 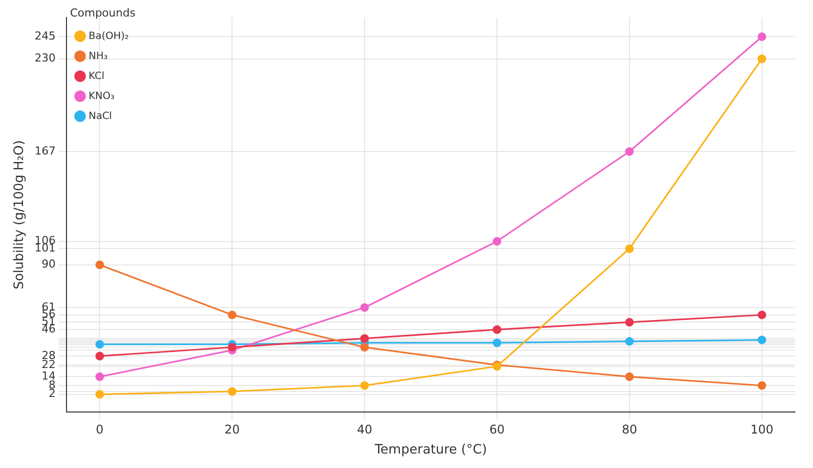 I want to click on legend-title: Compounds, so click(x=103, y=13).